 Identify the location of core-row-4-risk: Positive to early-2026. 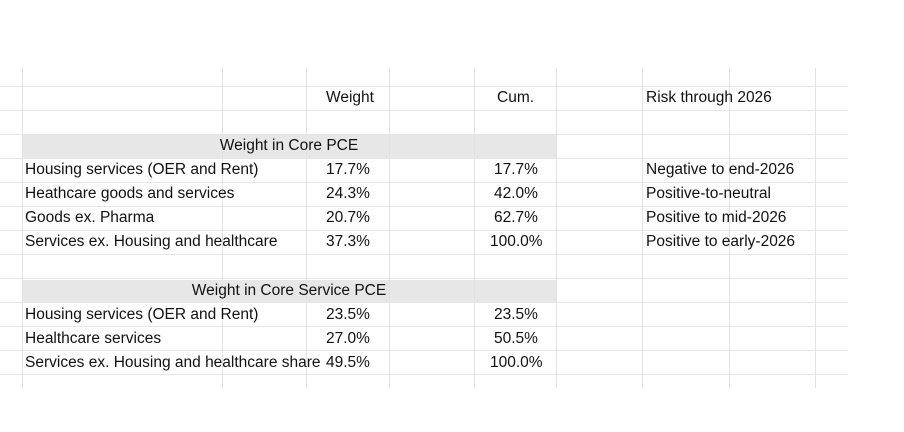
(721, 241).